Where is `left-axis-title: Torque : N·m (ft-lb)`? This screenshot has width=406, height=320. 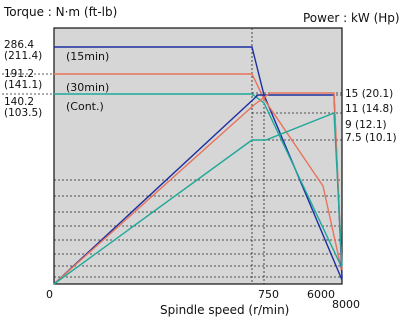
left-axis-title: Torque : N·m (ft-lb) is located at coordinates (60, 12).